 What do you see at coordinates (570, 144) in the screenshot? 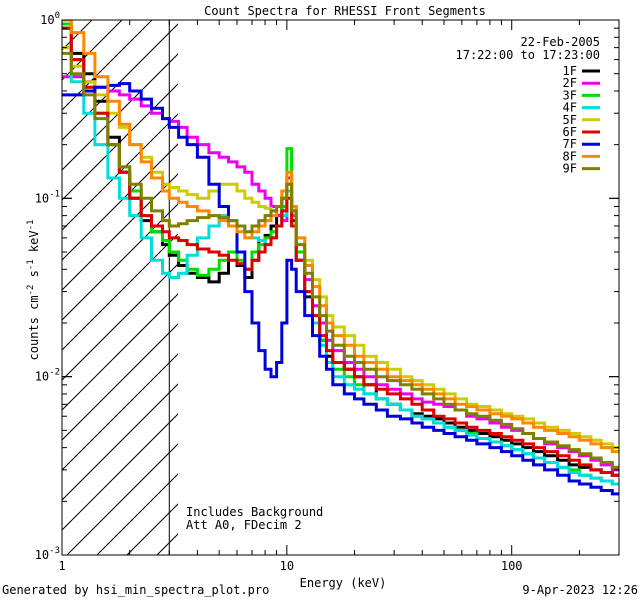
I see `legend-label-7f: 7F` at bounding box center [570, 144].